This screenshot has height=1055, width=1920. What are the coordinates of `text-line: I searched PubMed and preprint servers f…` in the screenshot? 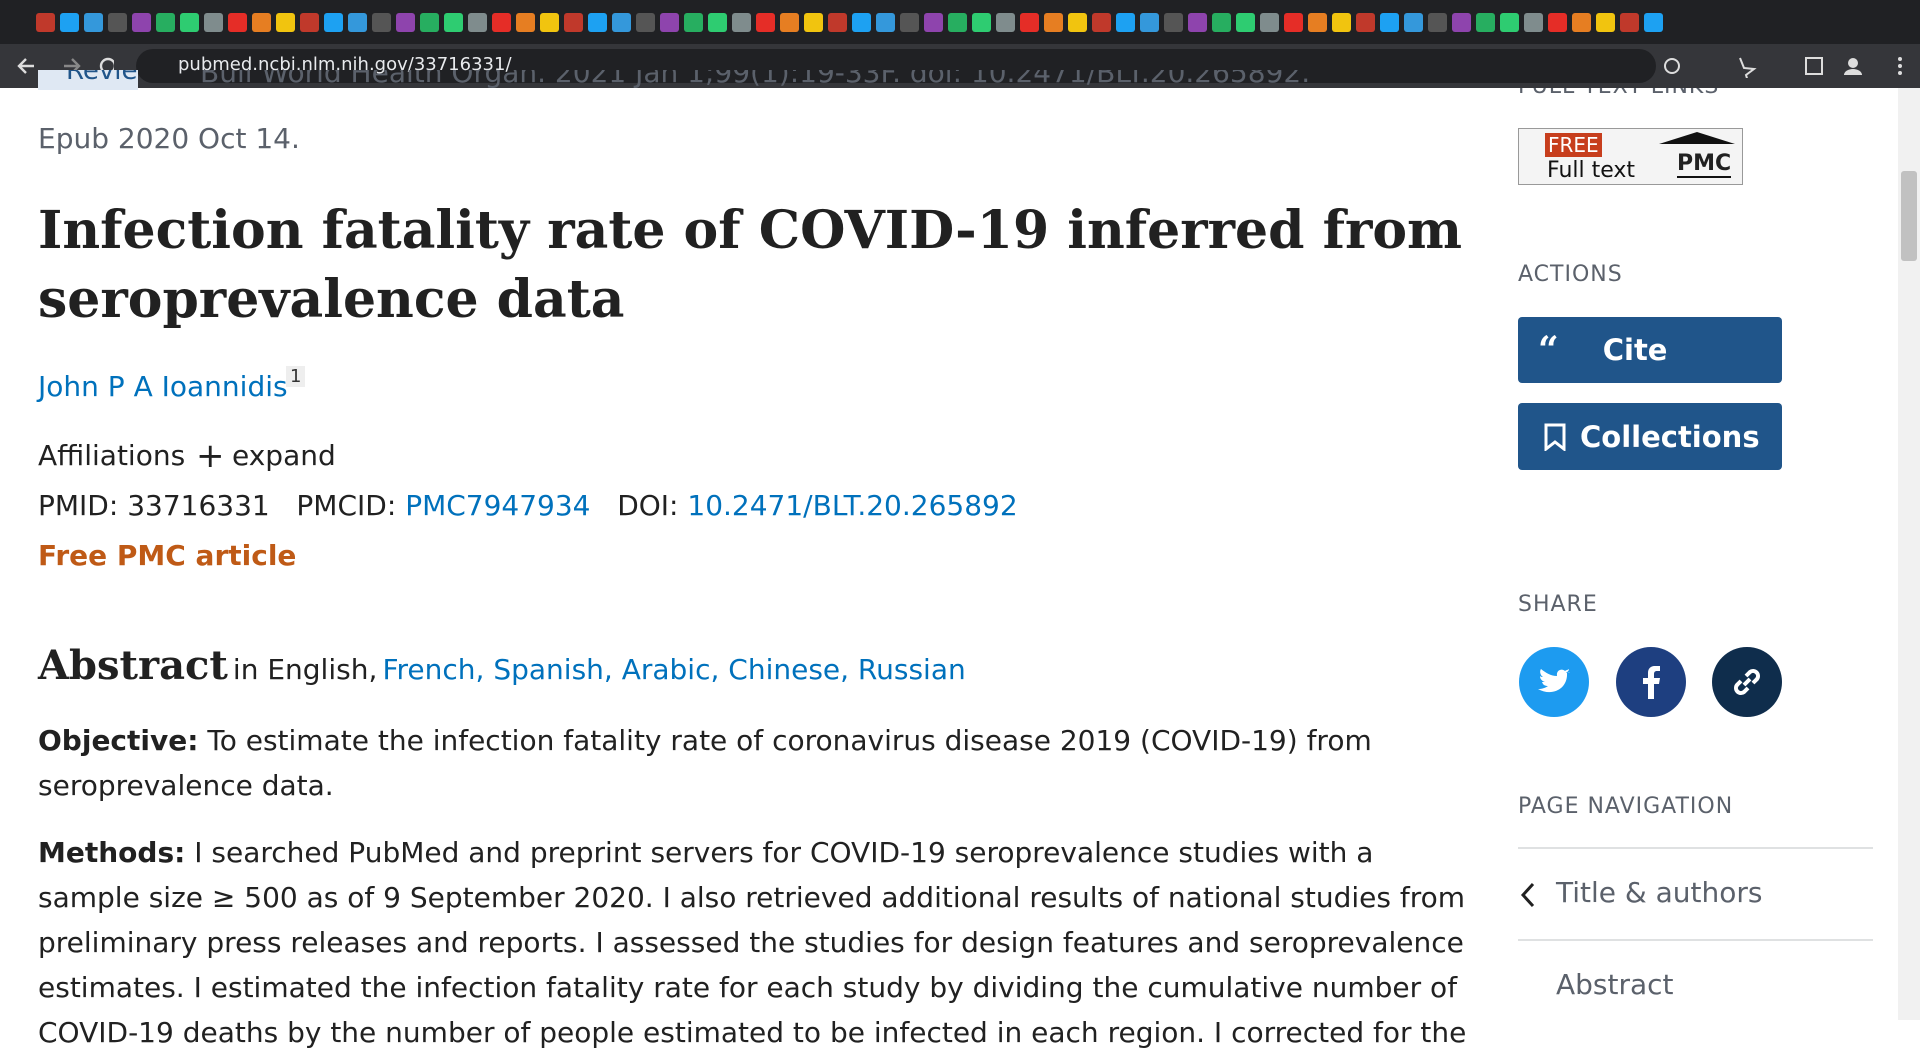 It's located at (784, 852).